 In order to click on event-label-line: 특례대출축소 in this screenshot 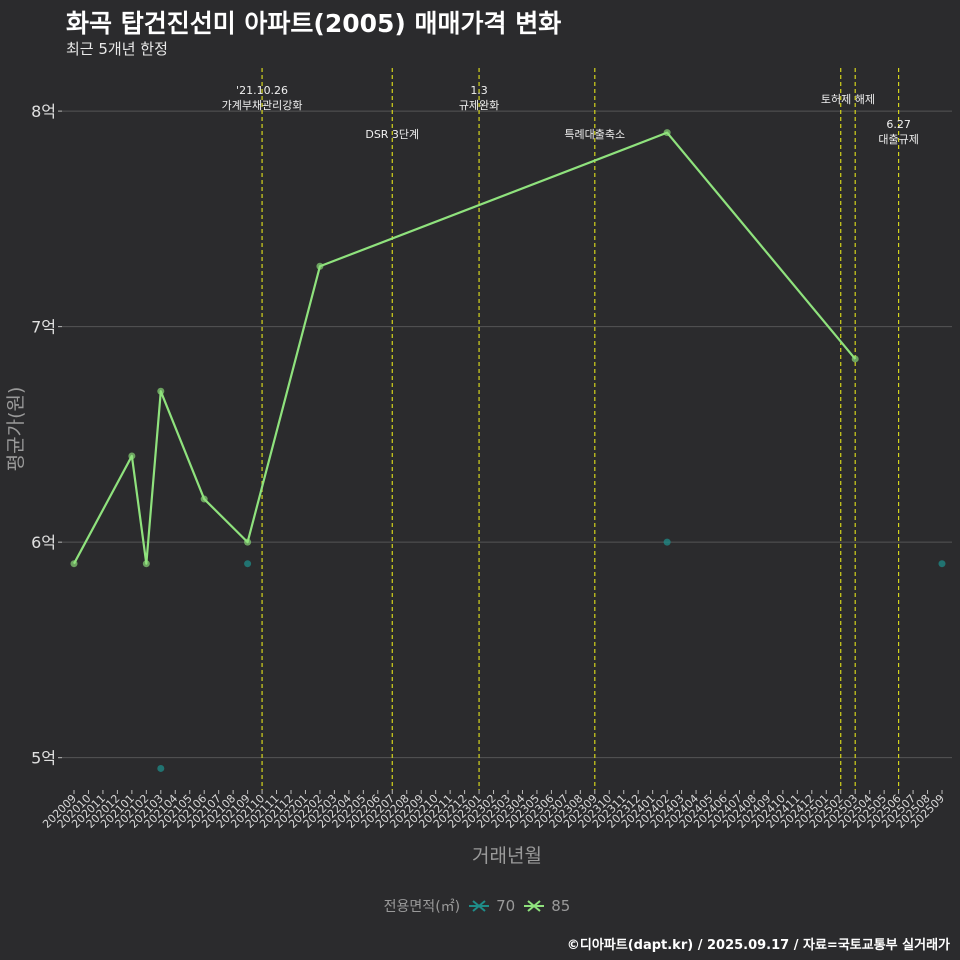, I will do `click(594, 134)`.